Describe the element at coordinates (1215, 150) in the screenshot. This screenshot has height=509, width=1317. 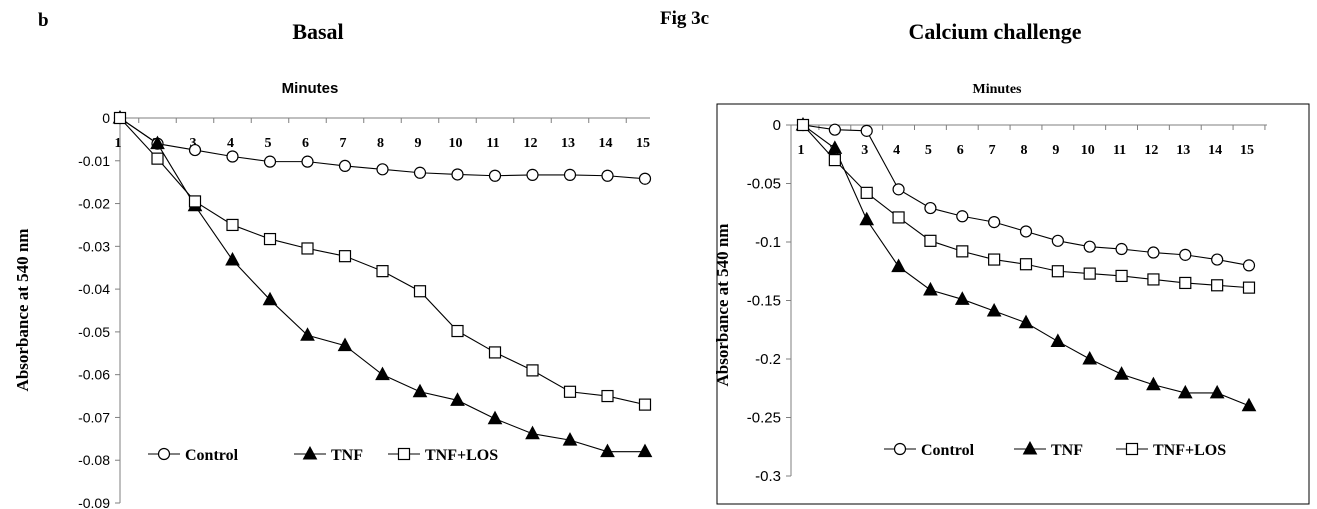
I see `x-tick-label: 14` at that location.